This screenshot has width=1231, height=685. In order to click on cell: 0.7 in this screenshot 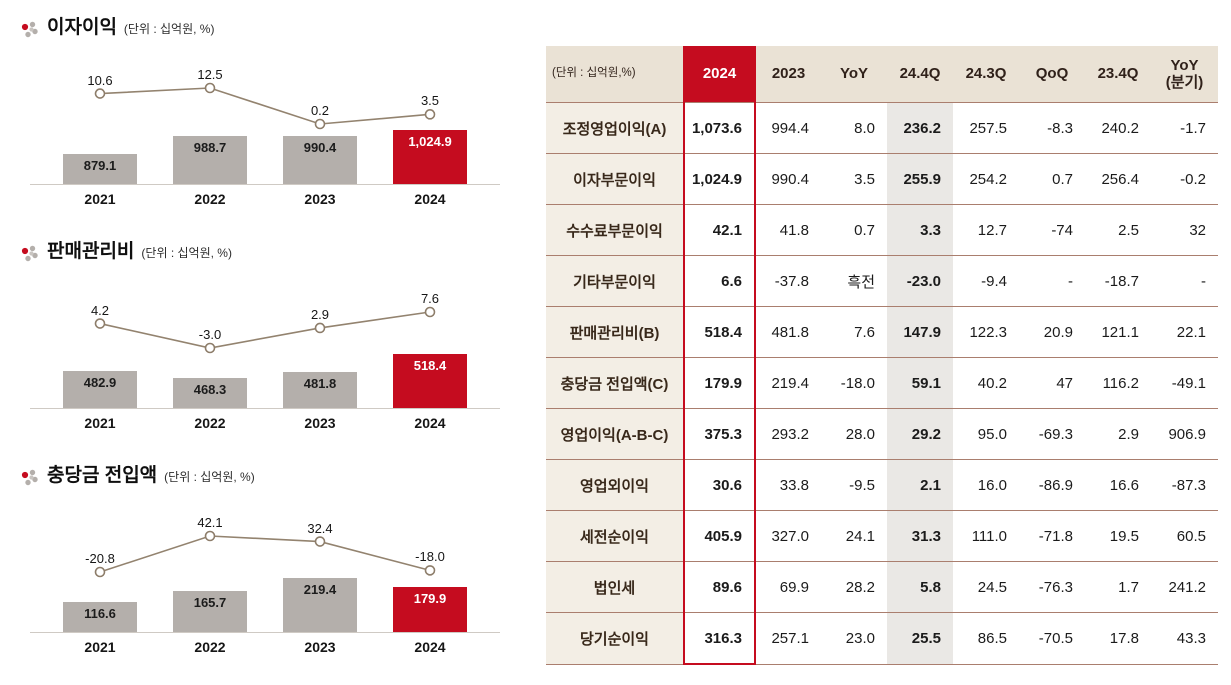, I will do `click(854, 230)`.